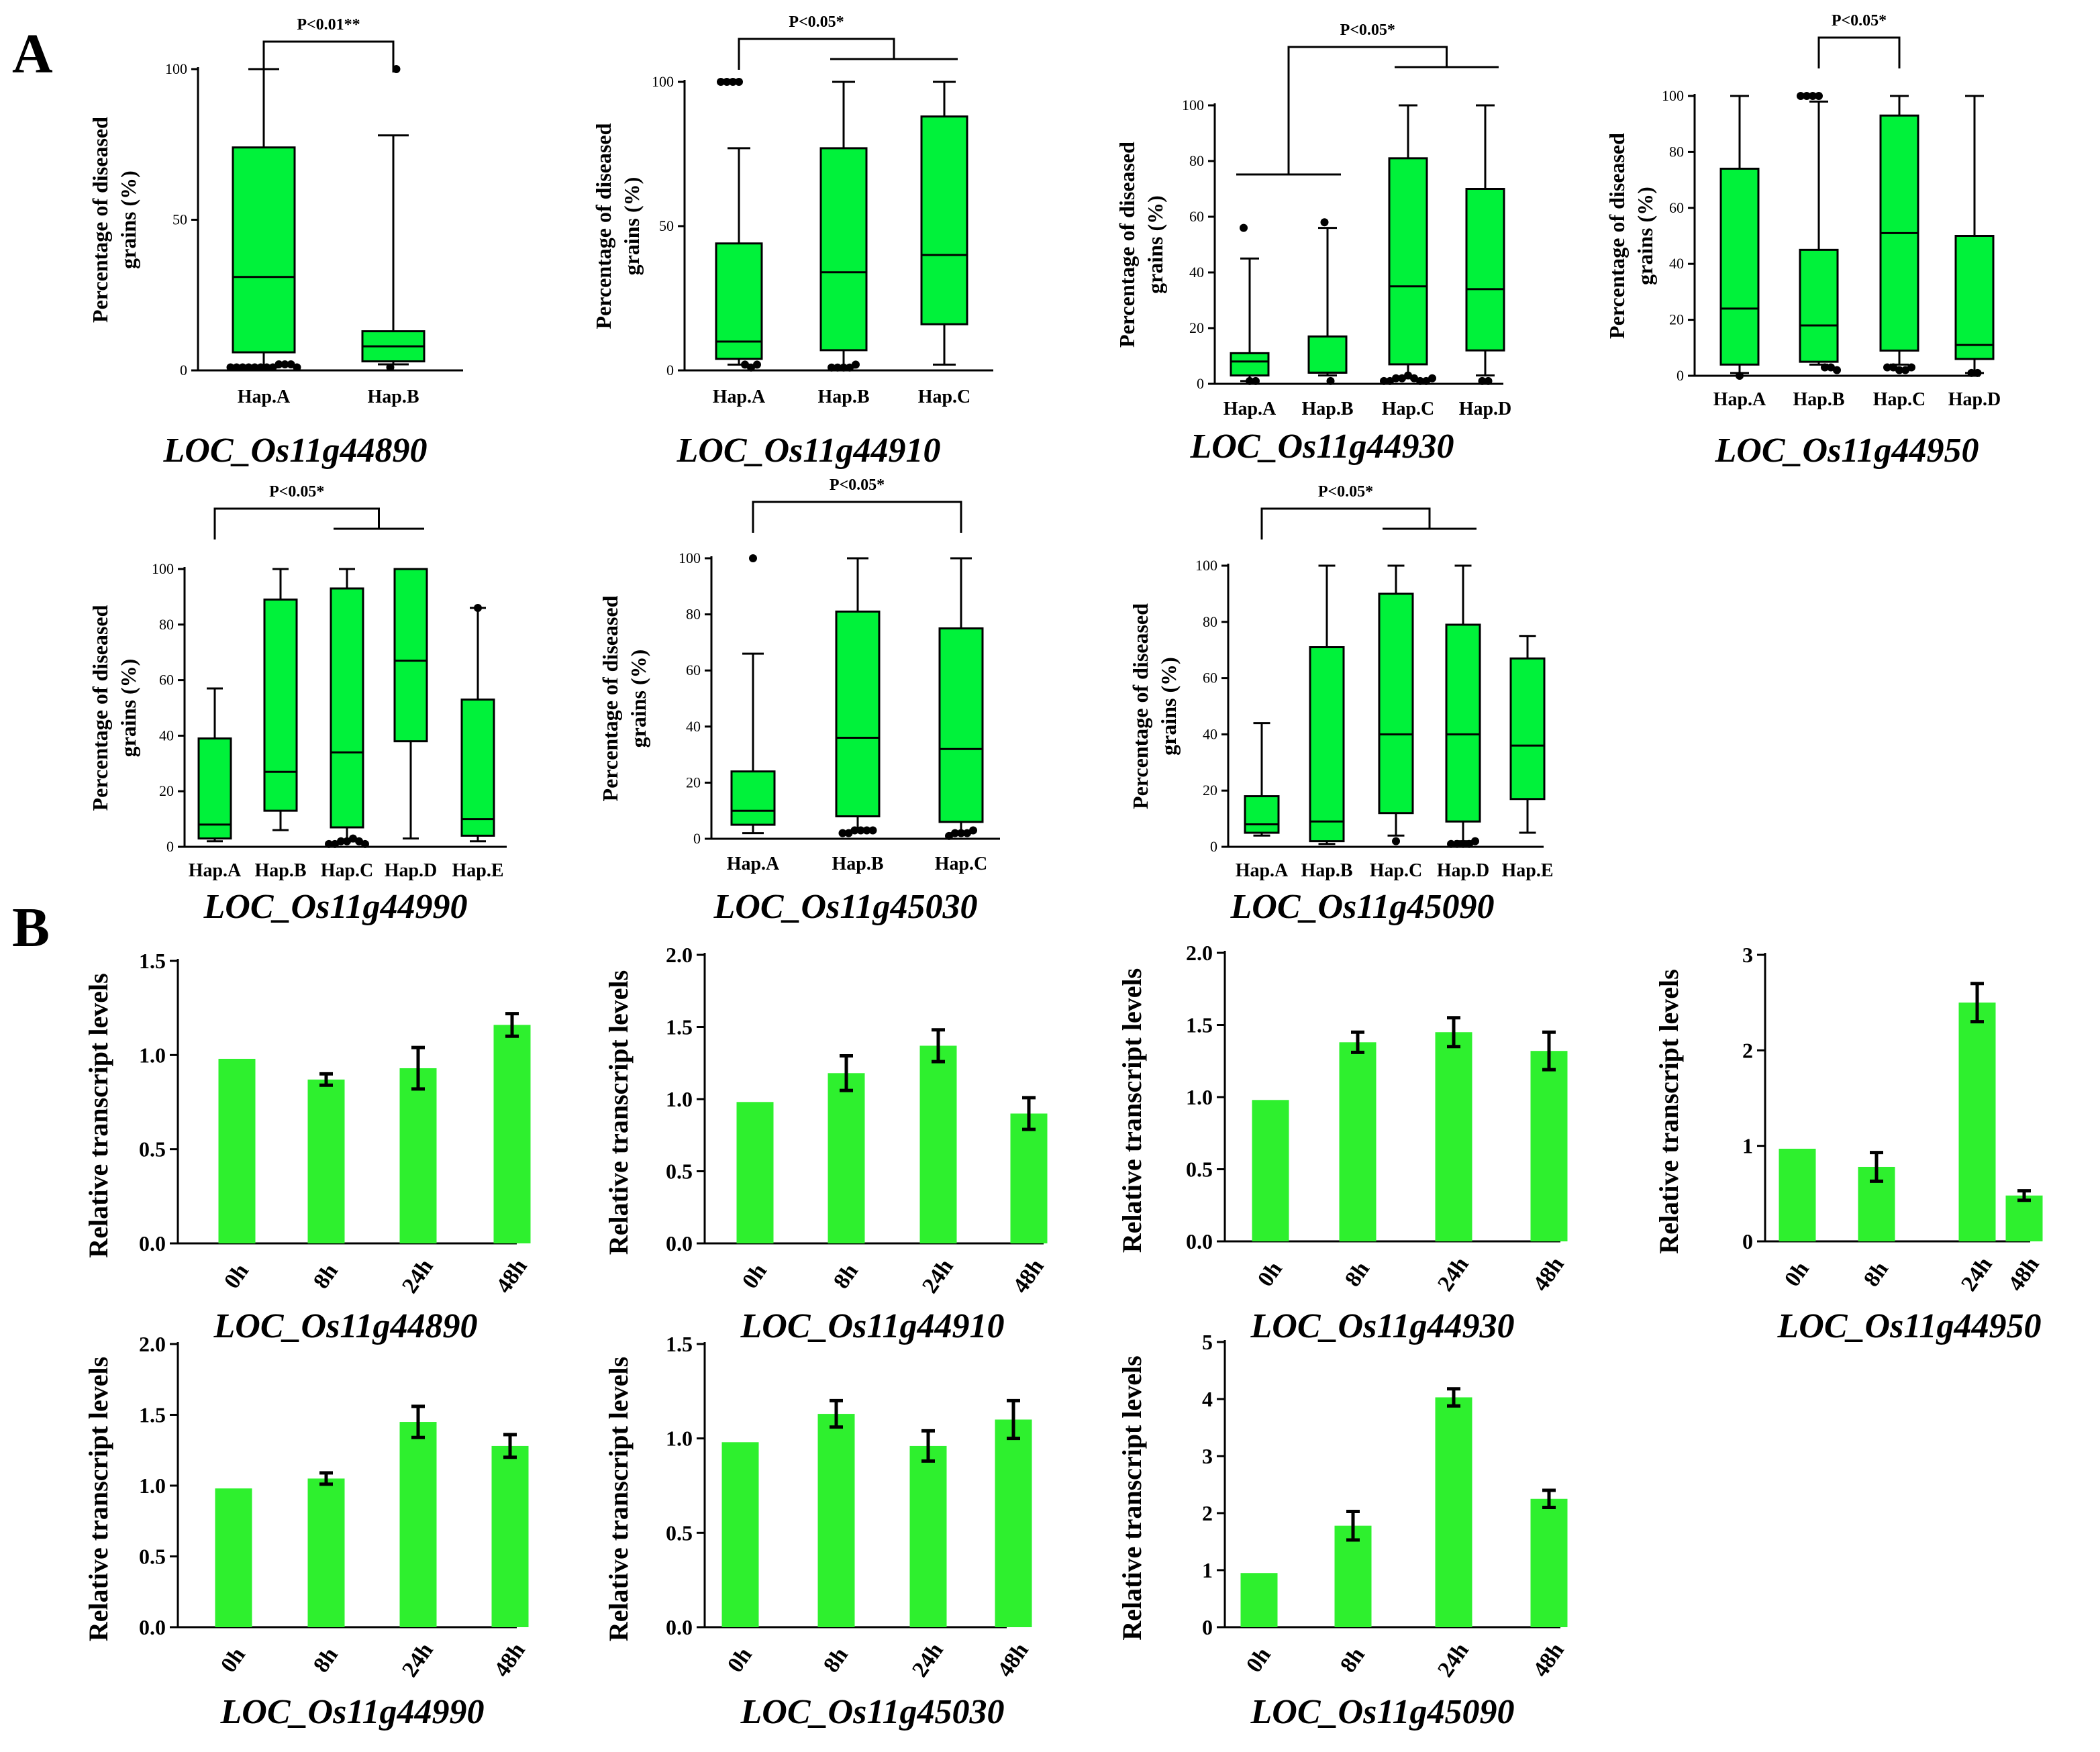  What do you see at coordinates (512, 1134) in the screenshot?
I see `bar-48h` at bounding box center [512, 1134].